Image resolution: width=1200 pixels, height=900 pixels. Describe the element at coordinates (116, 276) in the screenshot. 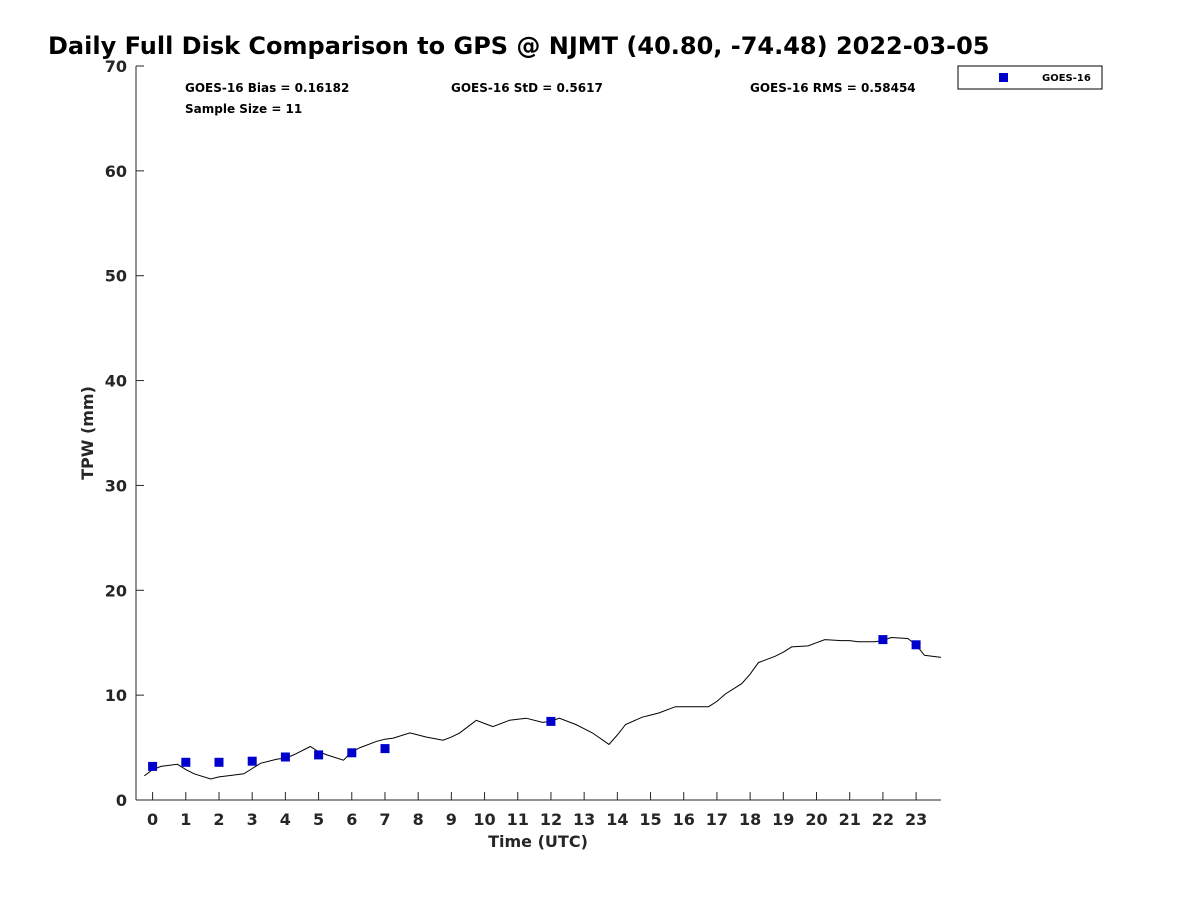

I see `y-tick-label: 50` at that location.